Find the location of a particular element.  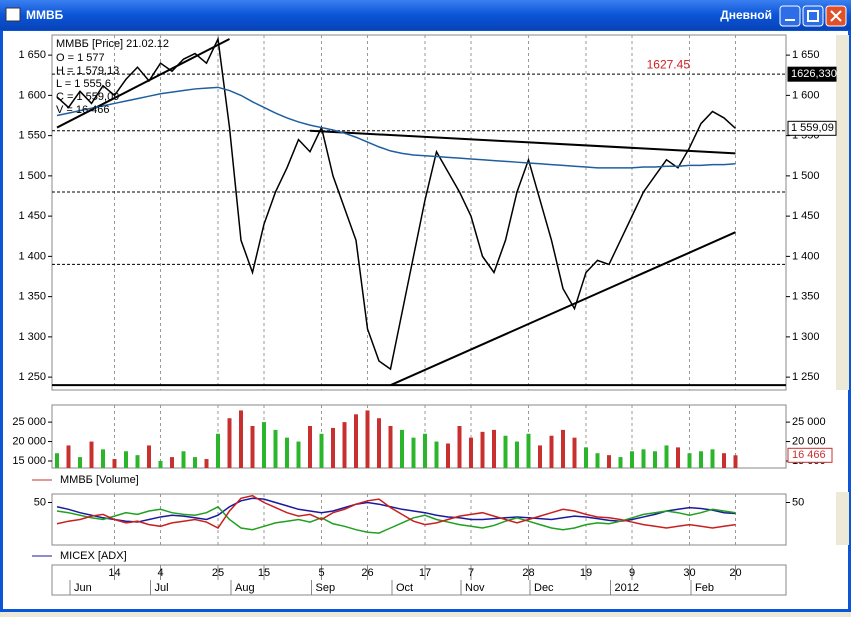

legend-title: ММВБ [Price] 21.02.12 is located at coordinates (112, 44).